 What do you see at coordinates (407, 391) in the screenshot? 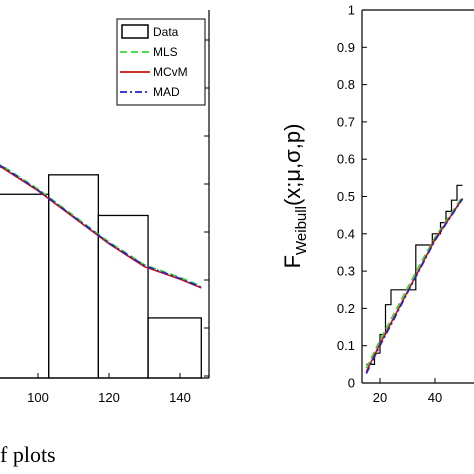
I see `right-x-ticks: 20 40` at bounding box center [407, 391].